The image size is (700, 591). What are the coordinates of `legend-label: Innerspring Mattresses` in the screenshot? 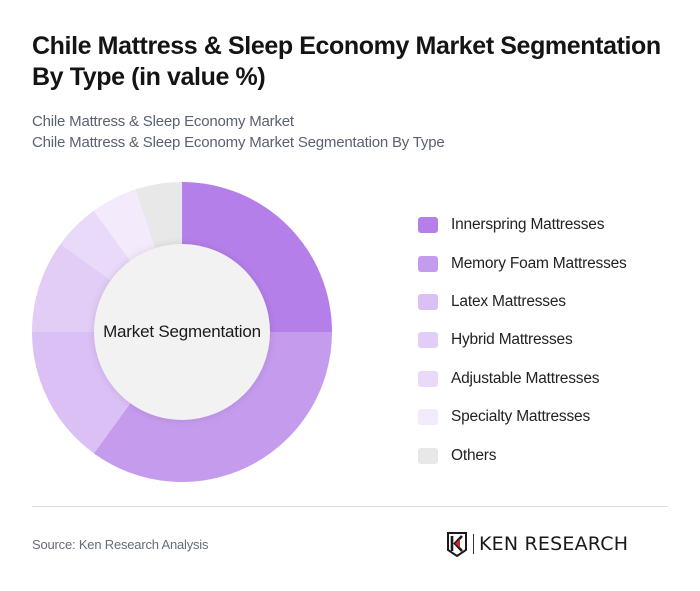 It's located at (528, 225).